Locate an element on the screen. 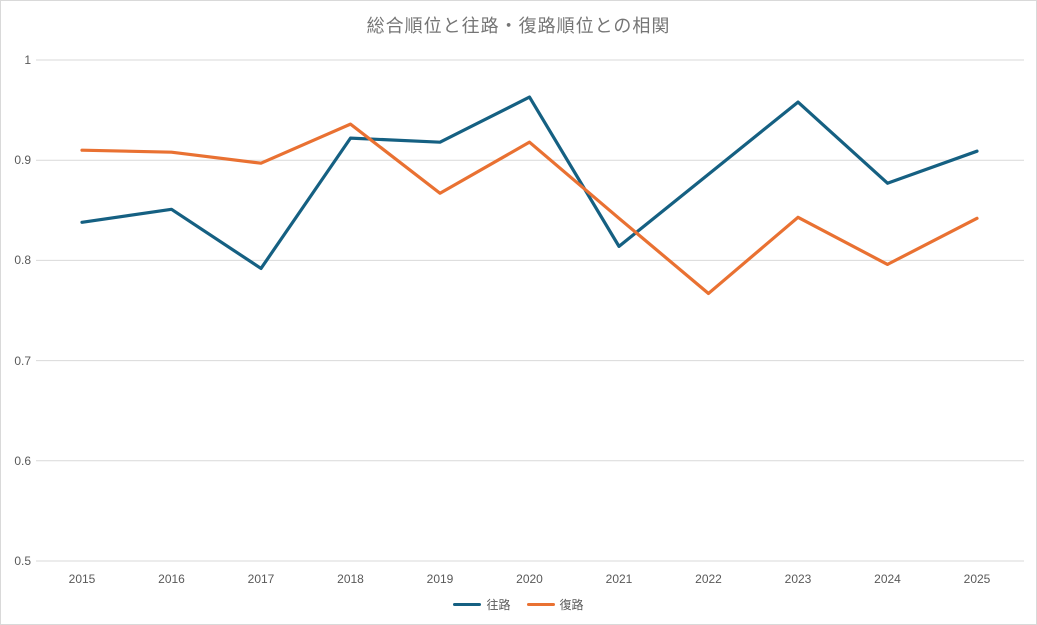  x-axis-tick-label: 2022 is located at coordinates (708, 579).